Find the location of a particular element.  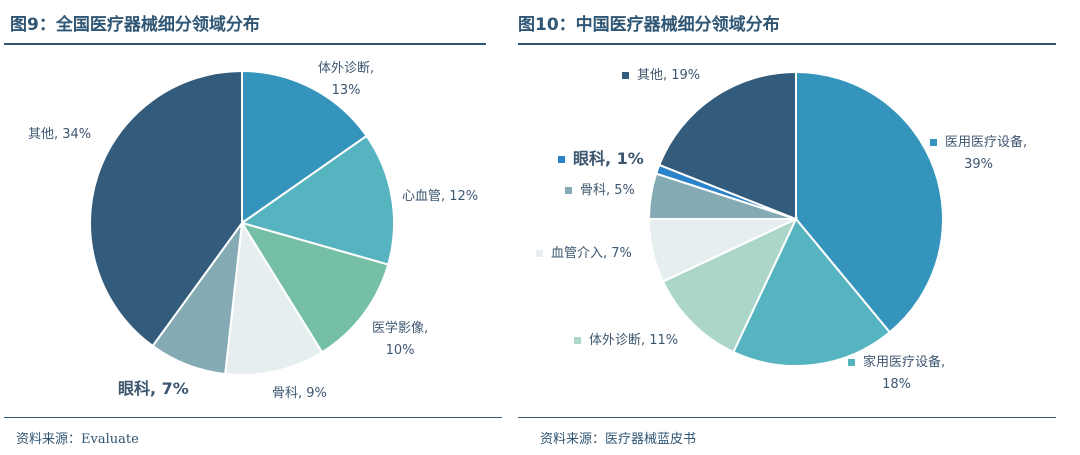

label-right-0: 医用医疗设备, 39% is located at coordinates (978, 154).